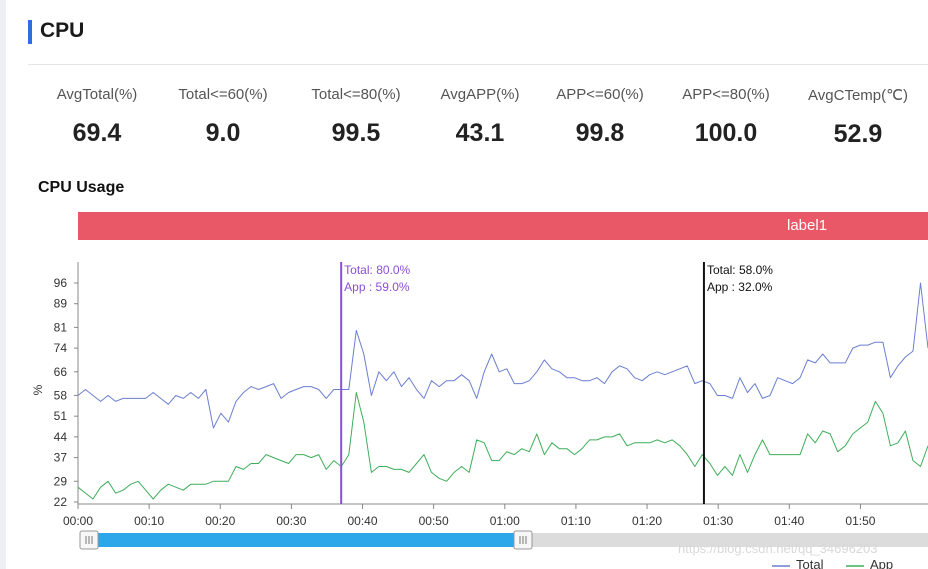 Image resolution: width=928 pixels, height=569 pixels. What do you see at coordinates (480, 94) in the screenshot?
I see `stat-label: AvgAPP(%)` at bounding box center [480, 94].